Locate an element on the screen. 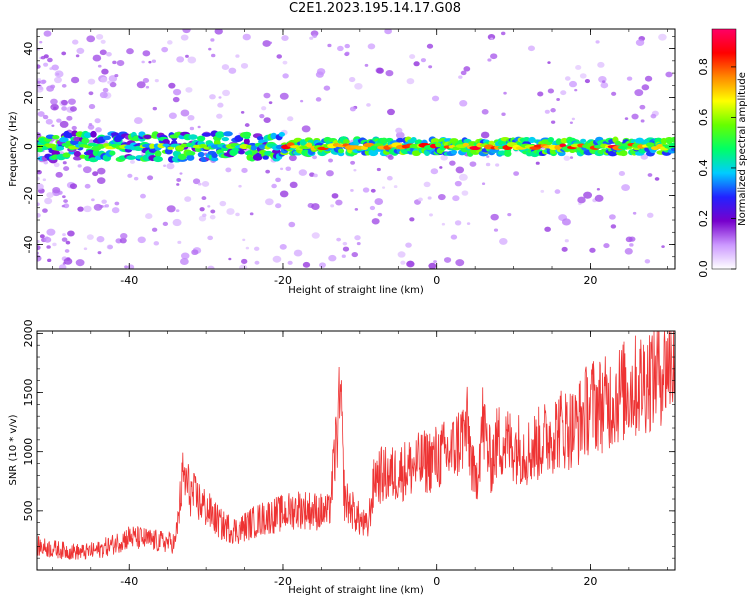 Image resolution: width=750 pixels, height=600 pixels. colorbar-gradient is located at coordinates (724, 149).